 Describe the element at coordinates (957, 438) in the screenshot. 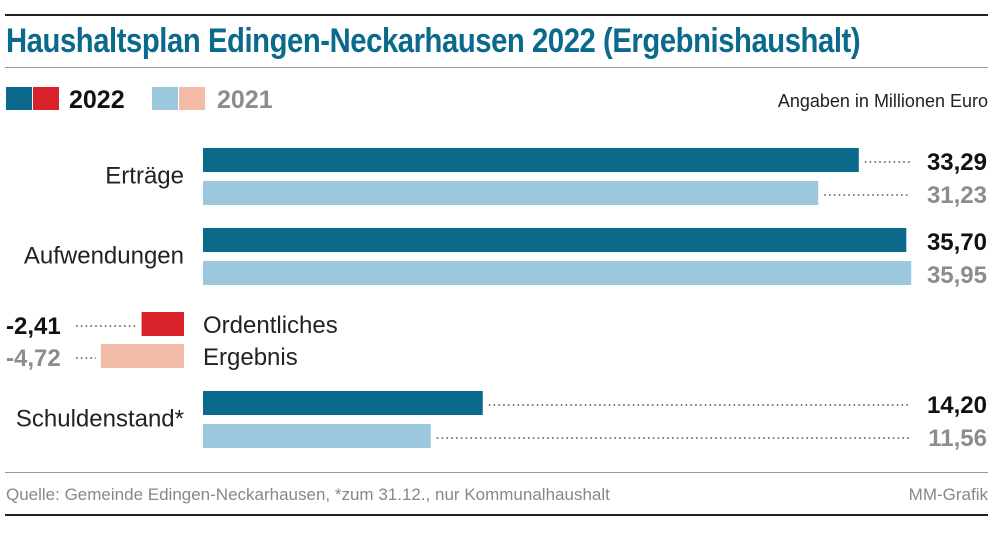

I see `value-label-schuldenstand-2021: 11,56` at that location.